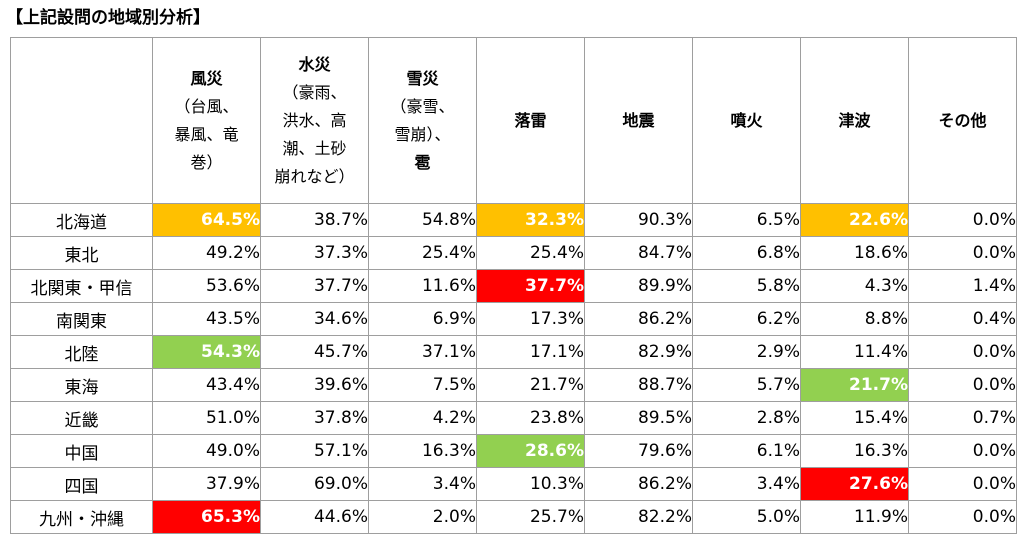 The width and height of the screenshot is (1024, 550). What do you see at coordinates (314, 418) in the screenshot?
I see `value-cell: 37.8%` at bounding box center [314, 418].